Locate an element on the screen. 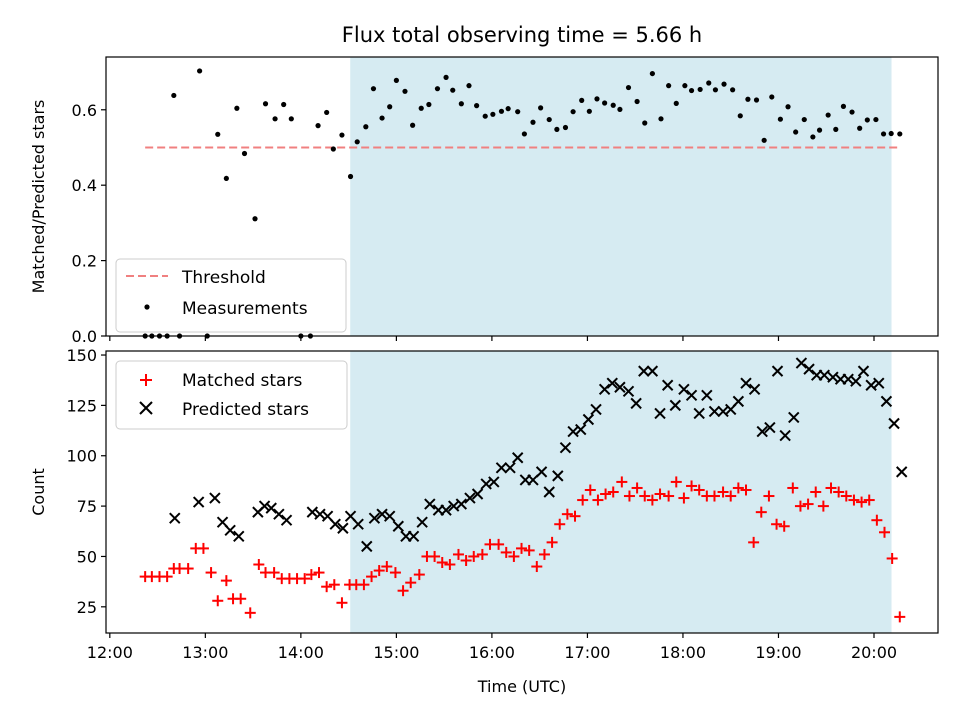 This screenshot has height=720, width=960. y-tick-label: 25 is located at coordinates (87, 607).